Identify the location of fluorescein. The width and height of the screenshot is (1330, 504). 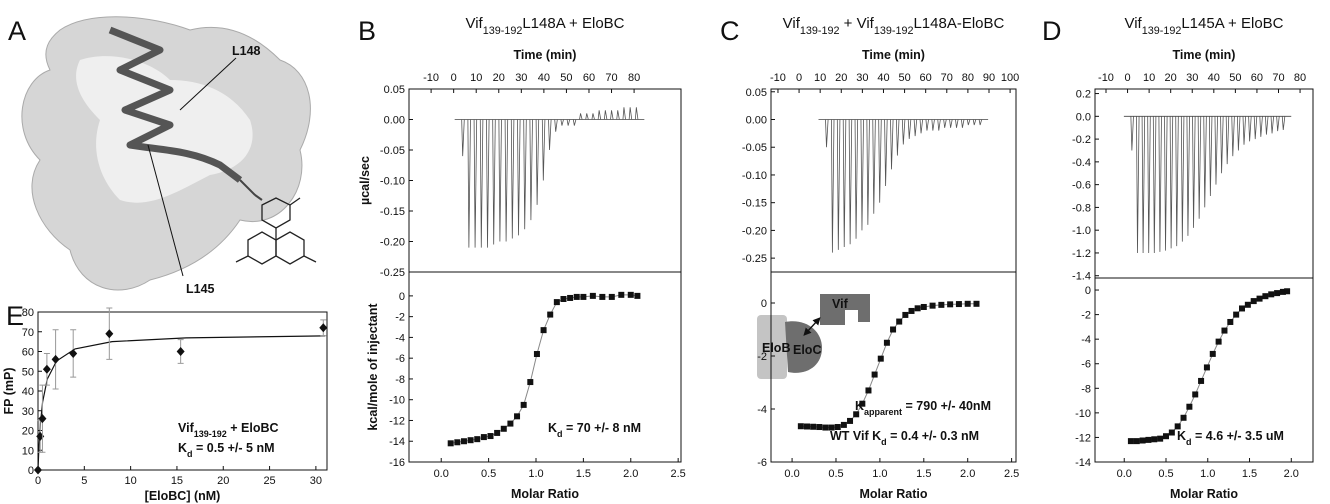
(276, 231).